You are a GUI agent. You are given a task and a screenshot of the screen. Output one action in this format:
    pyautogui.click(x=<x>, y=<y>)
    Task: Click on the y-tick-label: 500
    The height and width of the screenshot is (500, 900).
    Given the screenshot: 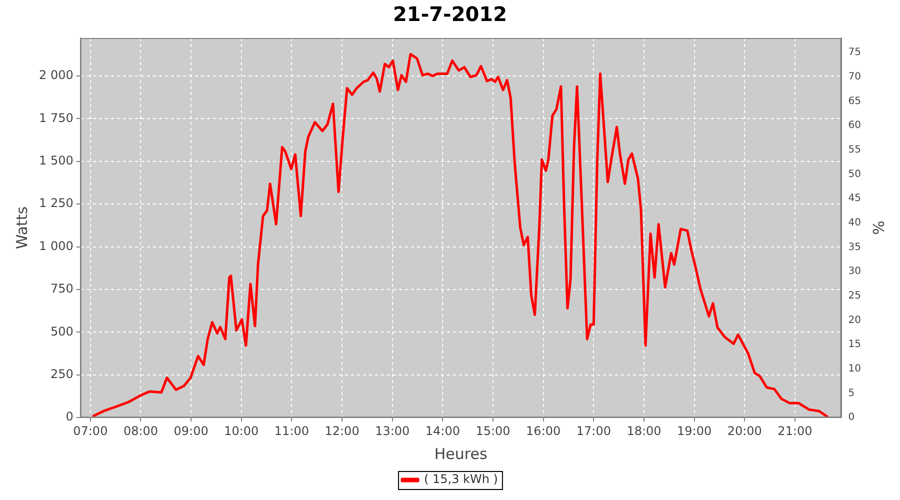 What is the action you would take?
    pyautogui.click(x=62, y=331)
    